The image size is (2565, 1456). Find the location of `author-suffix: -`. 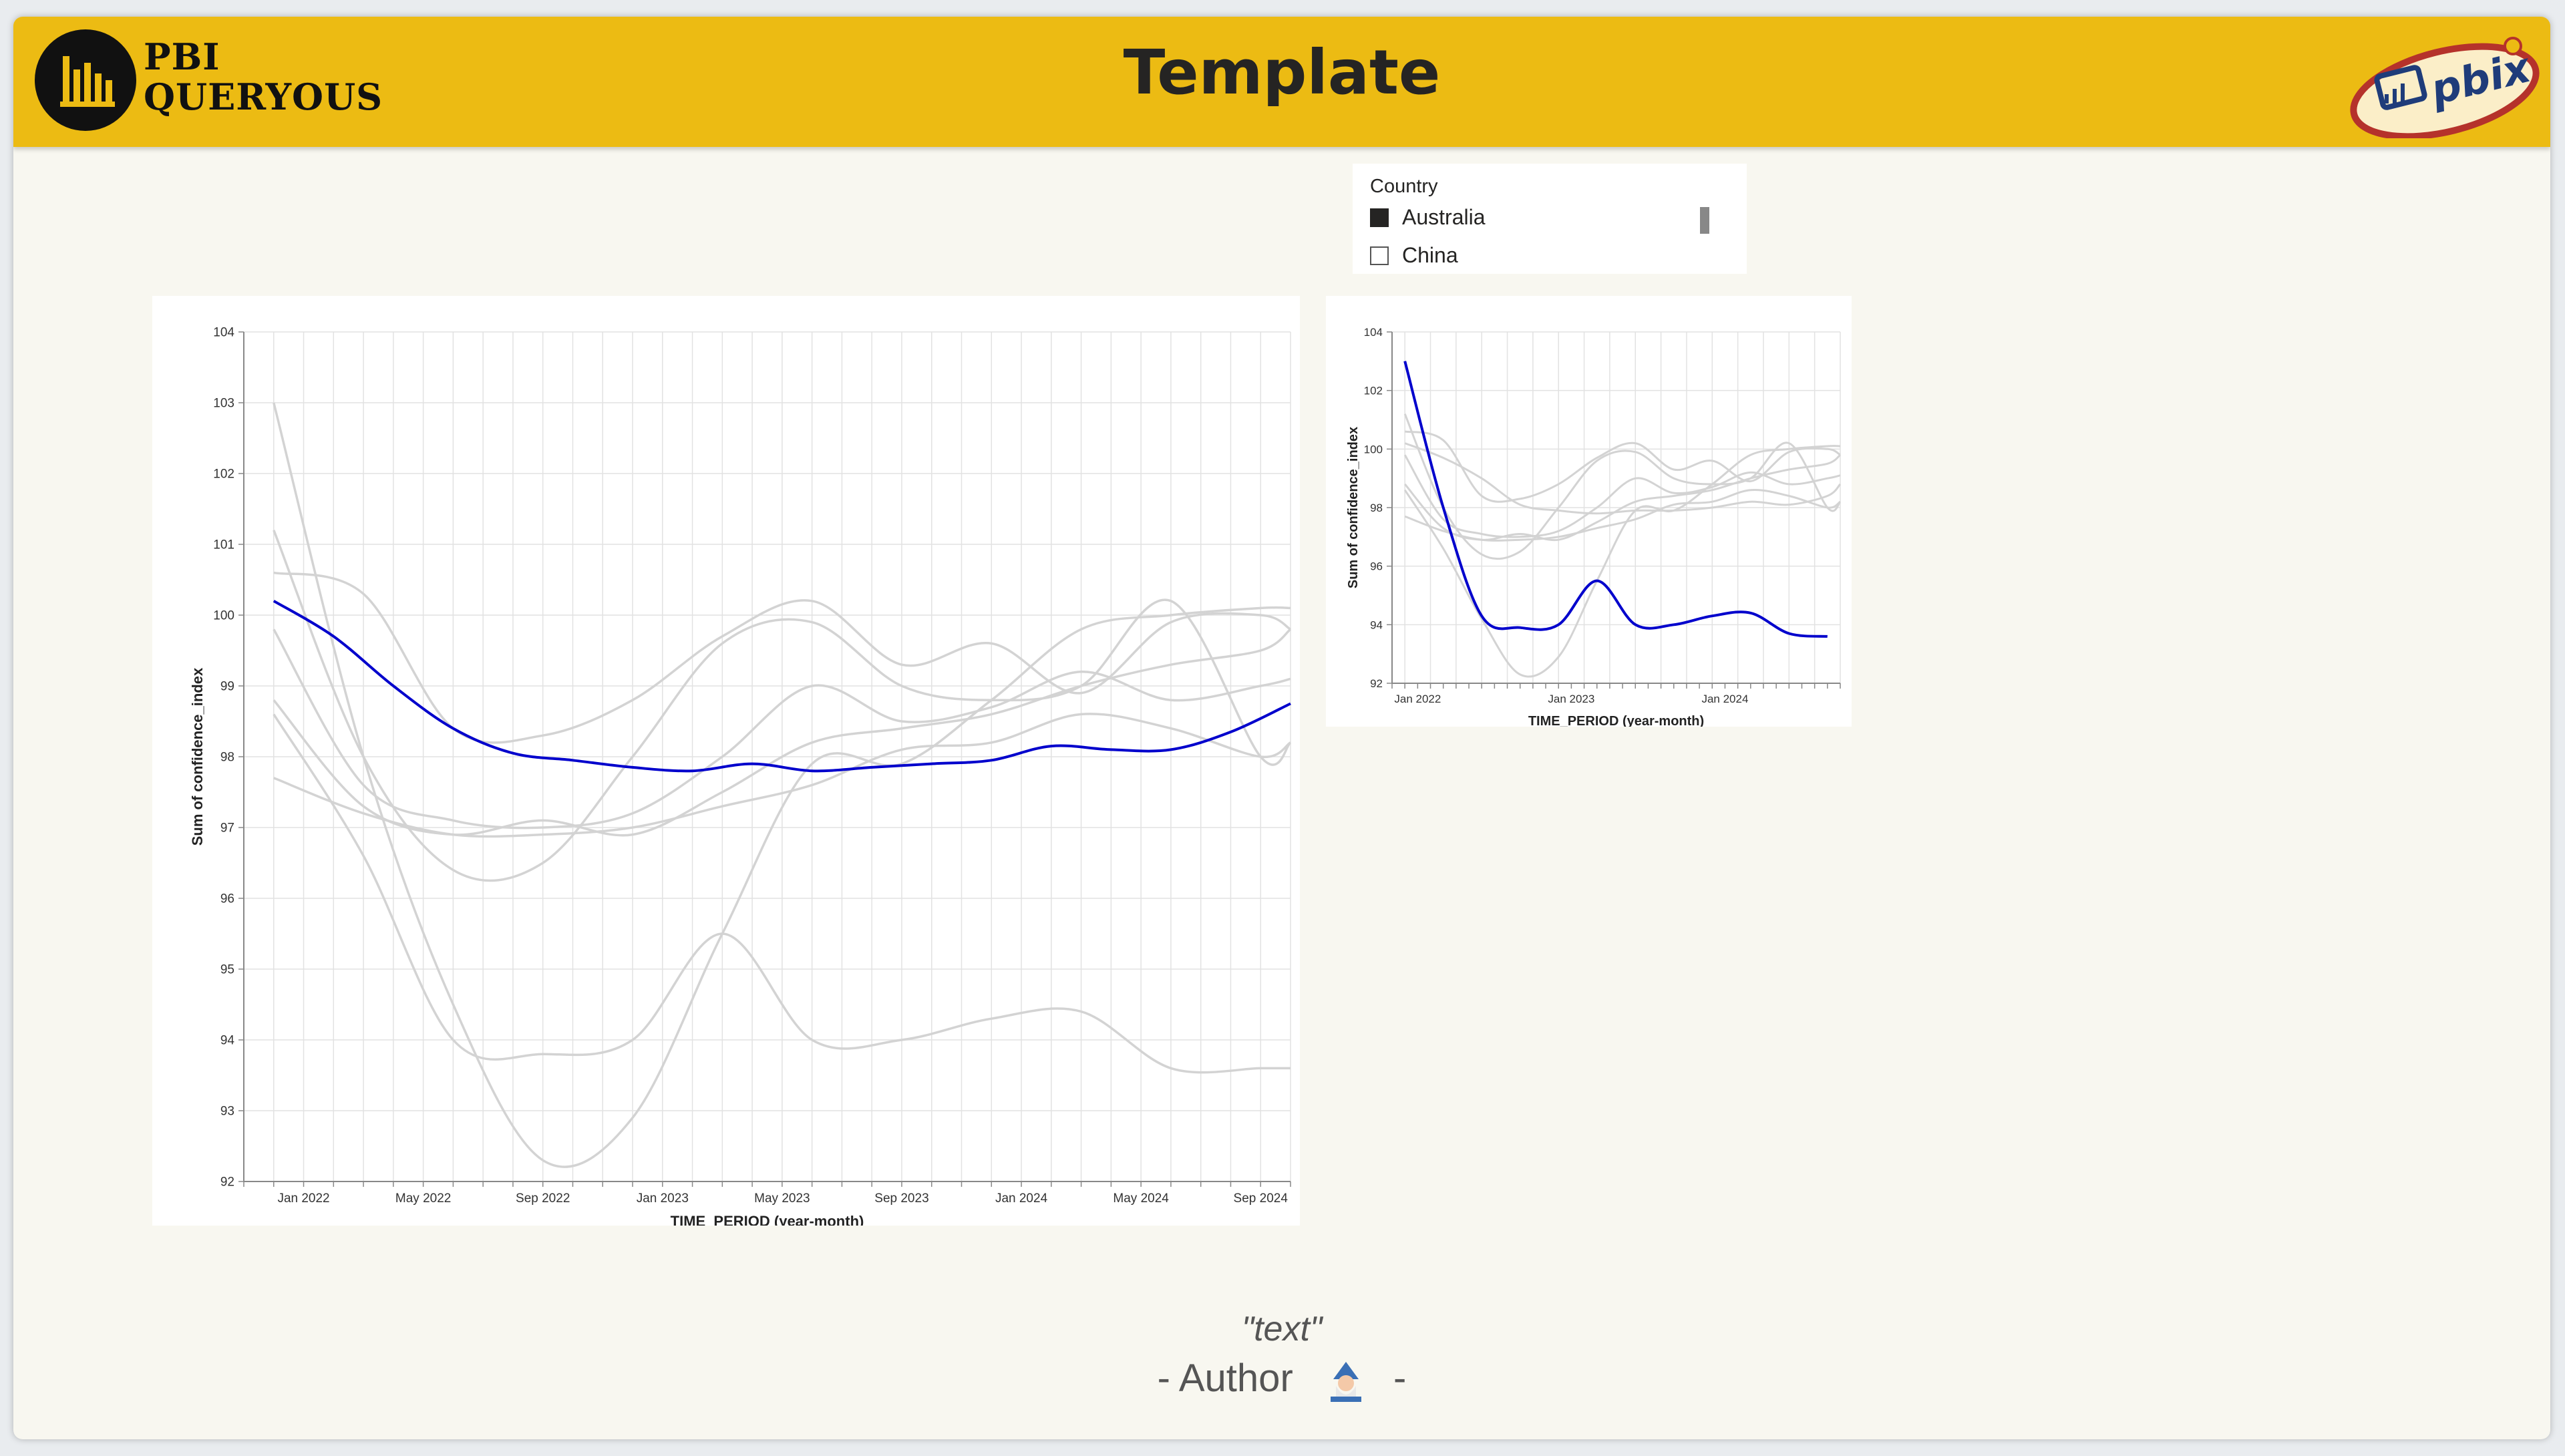

author-suffix: - is located at coordinates (1400, 1378).